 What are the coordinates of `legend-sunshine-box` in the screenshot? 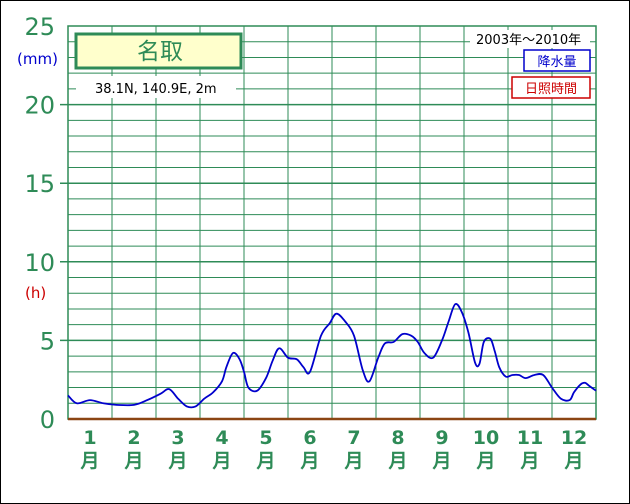 It's located at (551, 87).